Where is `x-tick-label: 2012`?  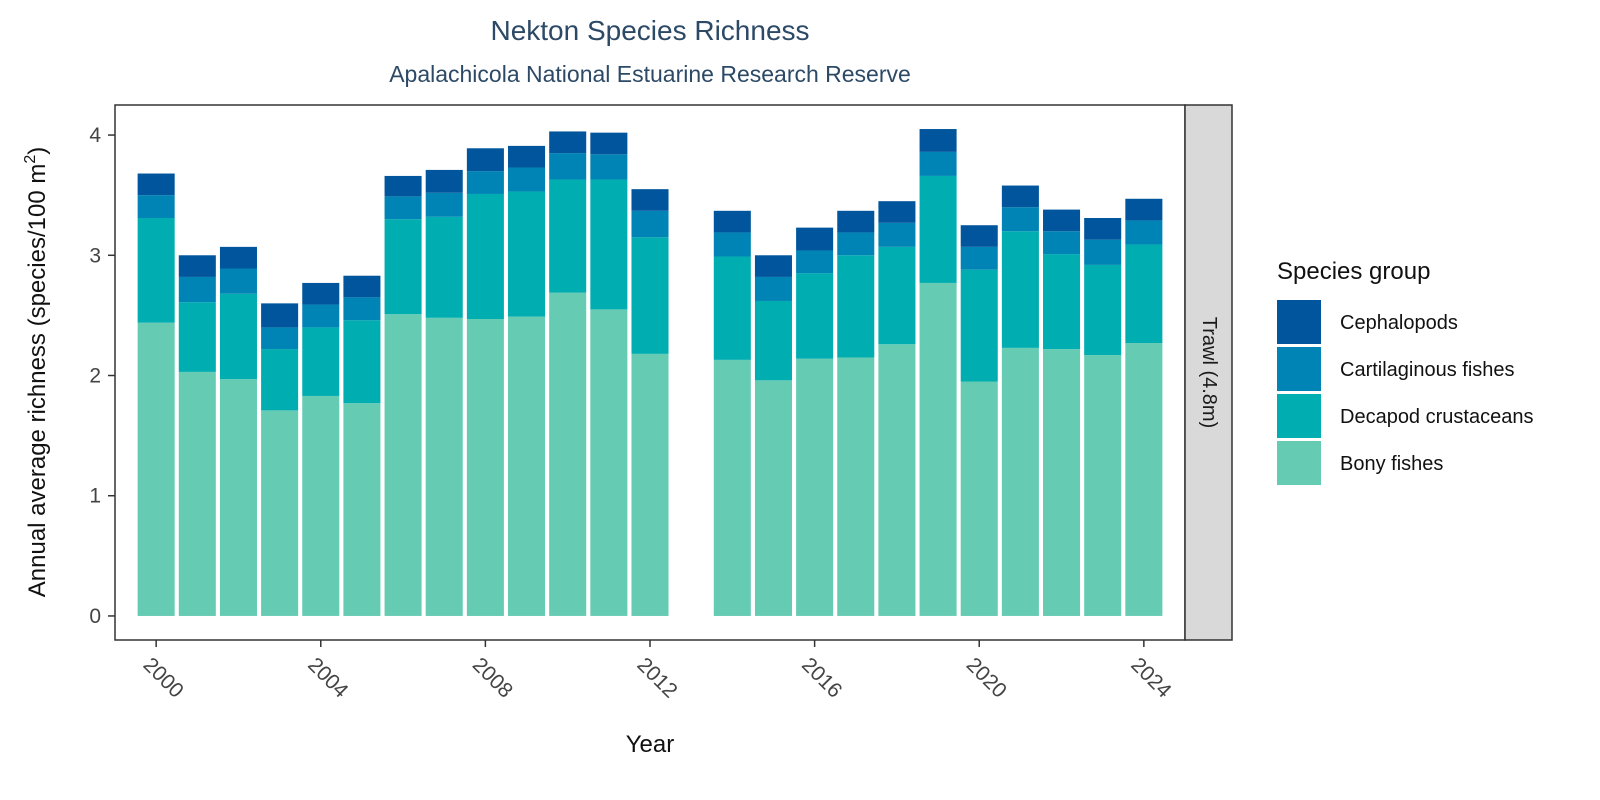 x-tick-label: 2012 is located at coordinates (656, 677).